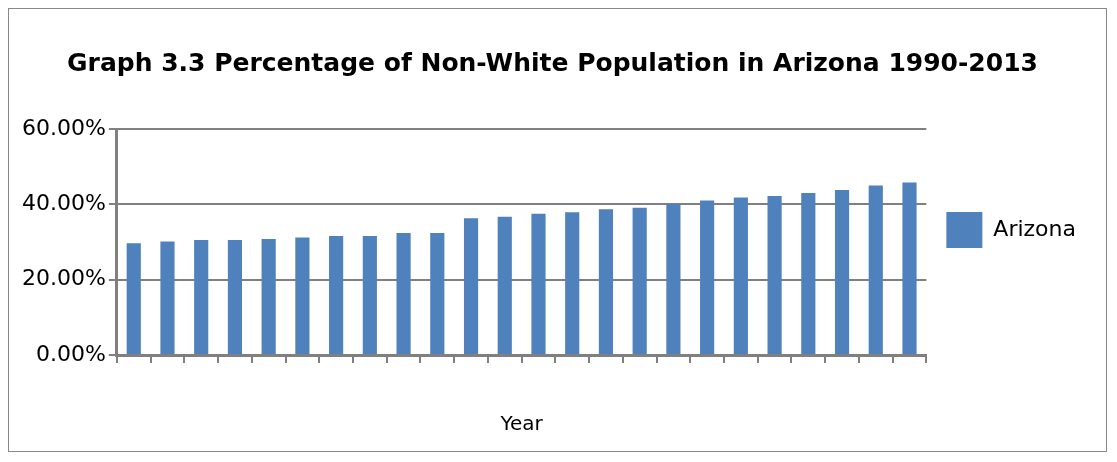 Image resolution: width=1117 pixels, height=462 pixels. Describe the element at coordinates (64, 127) in the screenshot. I see `y-tick-label: 60.00%` at that location.